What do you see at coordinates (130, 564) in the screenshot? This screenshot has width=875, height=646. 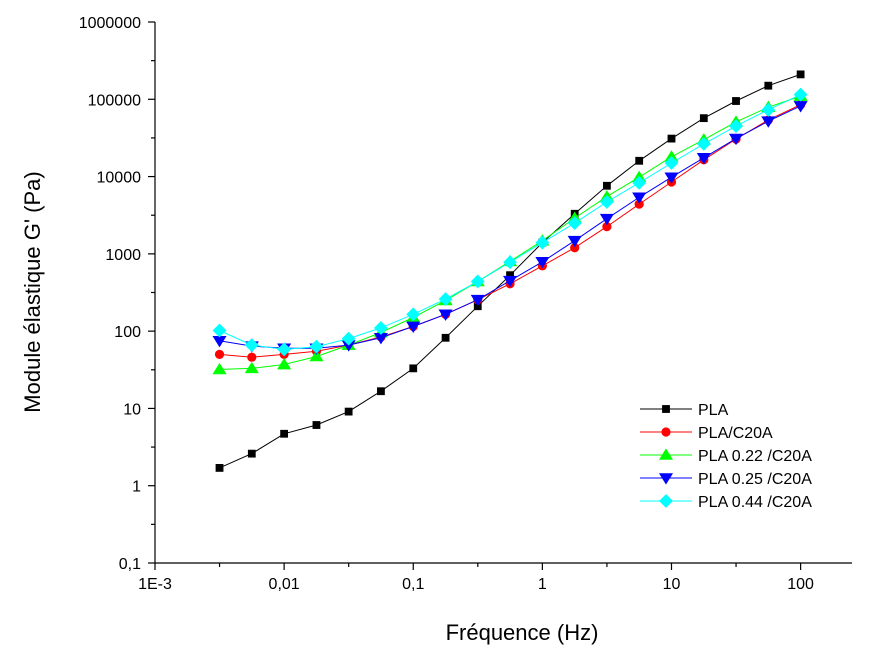 I see `y-tick-label: 0,1` at bounding box center [130, 564].